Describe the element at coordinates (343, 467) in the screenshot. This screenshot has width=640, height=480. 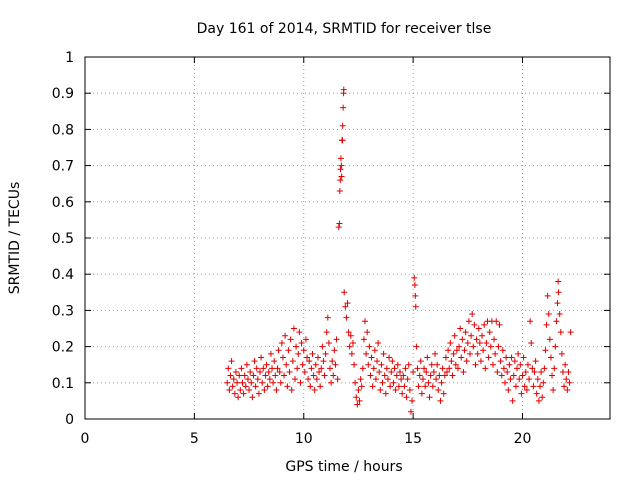
I see `x-axis-label: GPS time / hours` at that location.